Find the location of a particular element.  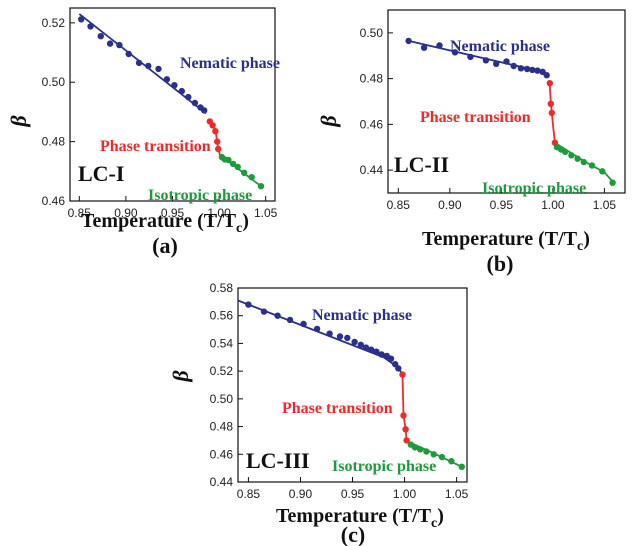

sample-label: LC-II is located at coordinates (421, 164).